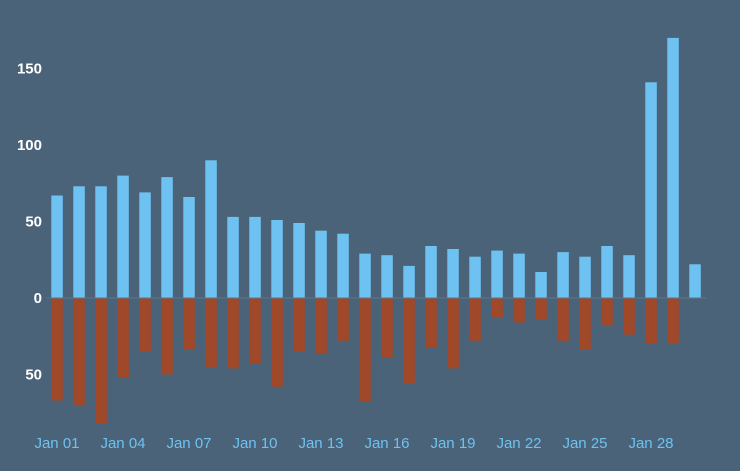 This screenshot has height=471, width=740. Describe the element at coordinates (254, 443) in the screenshot. I see `x-tick-label: Jan 10` at that location.